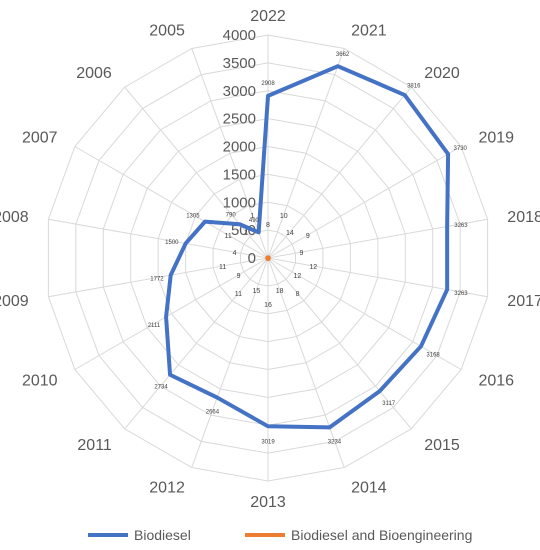 The width and height of the screenshot is (540, 550). What do you see at coordinates (265, 535) in the screenshot?
I see `legend-swatch-biodiesel-bioengineering` at bounding box center [265, 535].